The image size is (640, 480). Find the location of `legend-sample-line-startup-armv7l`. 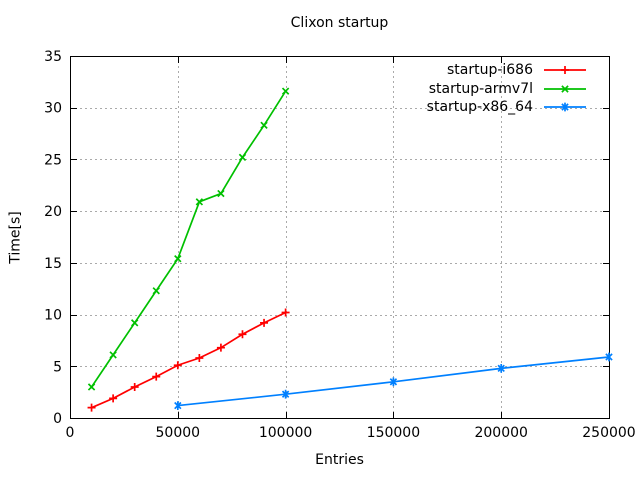

legend-sample-line-startup-armv7l is located at coordinates (565, 89).